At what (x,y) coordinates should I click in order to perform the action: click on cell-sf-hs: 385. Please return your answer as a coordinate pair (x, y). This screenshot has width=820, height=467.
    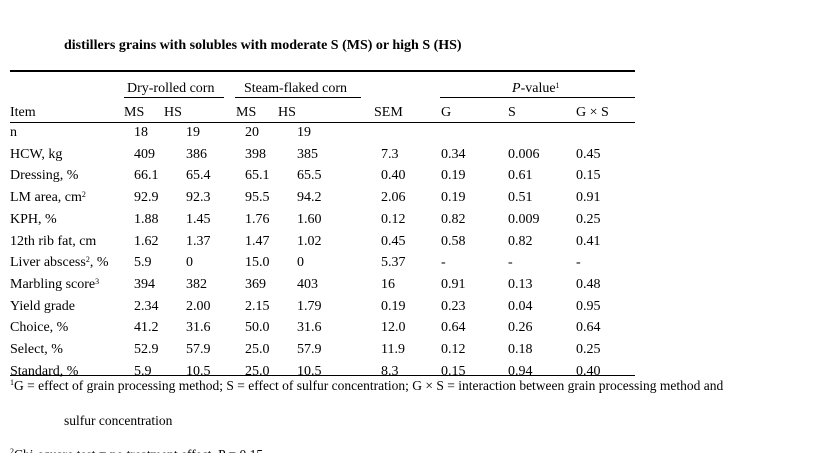
    Looking at the image, I should click on (307, 154).